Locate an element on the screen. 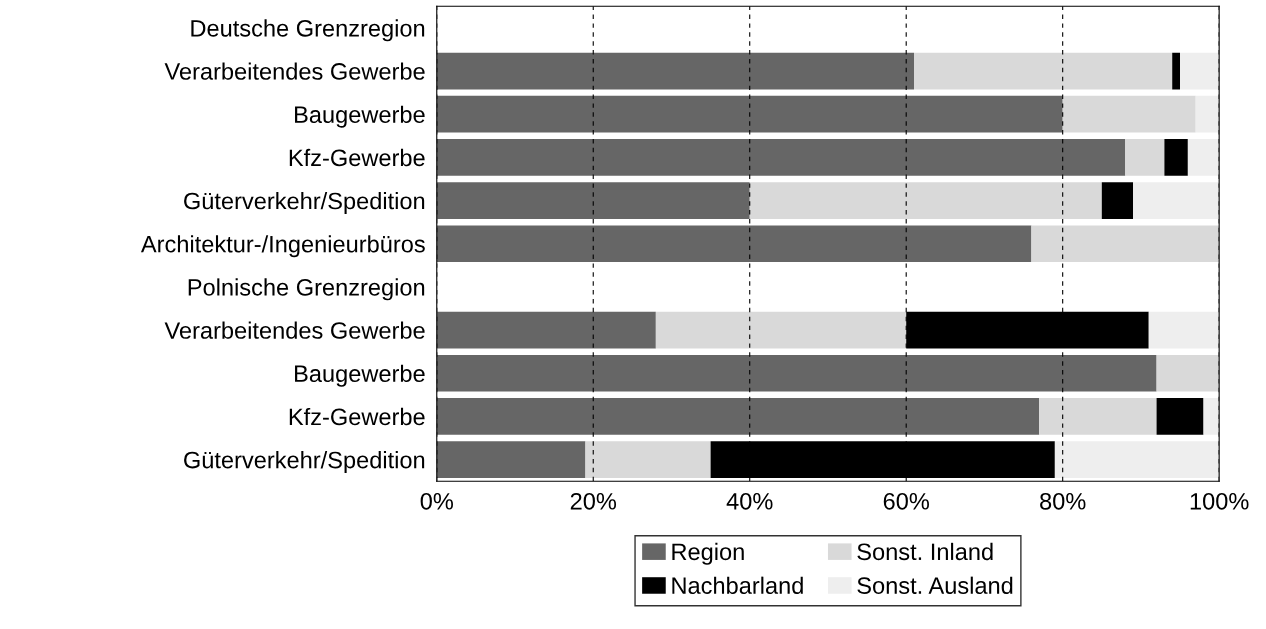 The height and width of the screenshot is (629, 1266). x-tick-label: 0% is located at coordinates (436, 501).